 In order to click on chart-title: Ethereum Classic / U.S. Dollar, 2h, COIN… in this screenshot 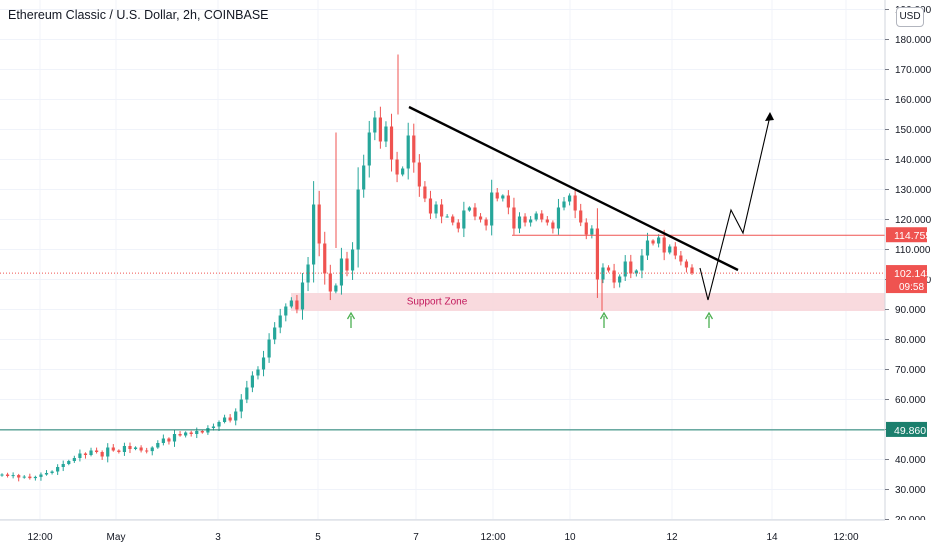, I will do `click(138, 15)`.